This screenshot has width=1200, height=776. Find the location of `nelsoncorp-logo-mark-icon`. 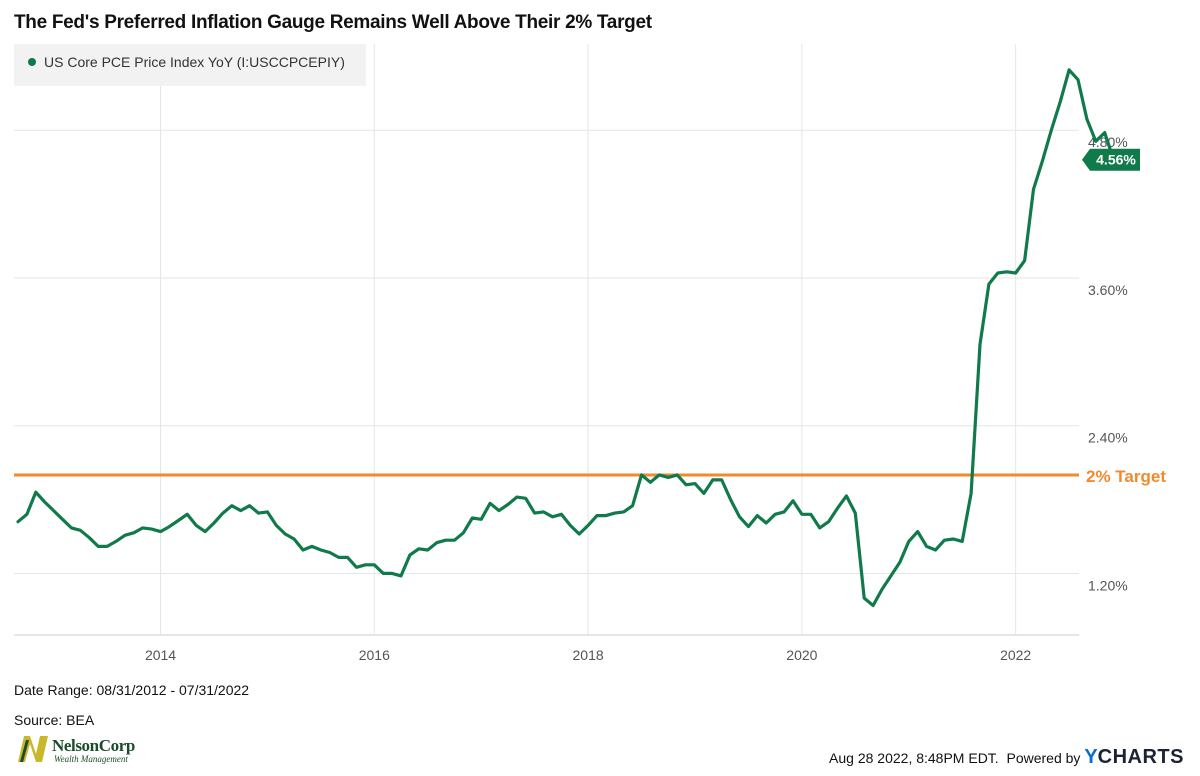

nelsoncorp-logo-mark-icon is located at coordinates (33, 749).